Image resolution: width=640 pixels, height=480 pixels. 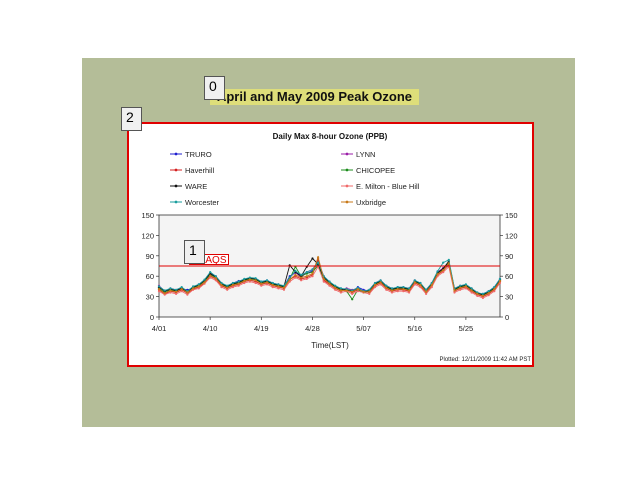 I want to click on y-tick-label-left: 60, so click(x=150, y=276).